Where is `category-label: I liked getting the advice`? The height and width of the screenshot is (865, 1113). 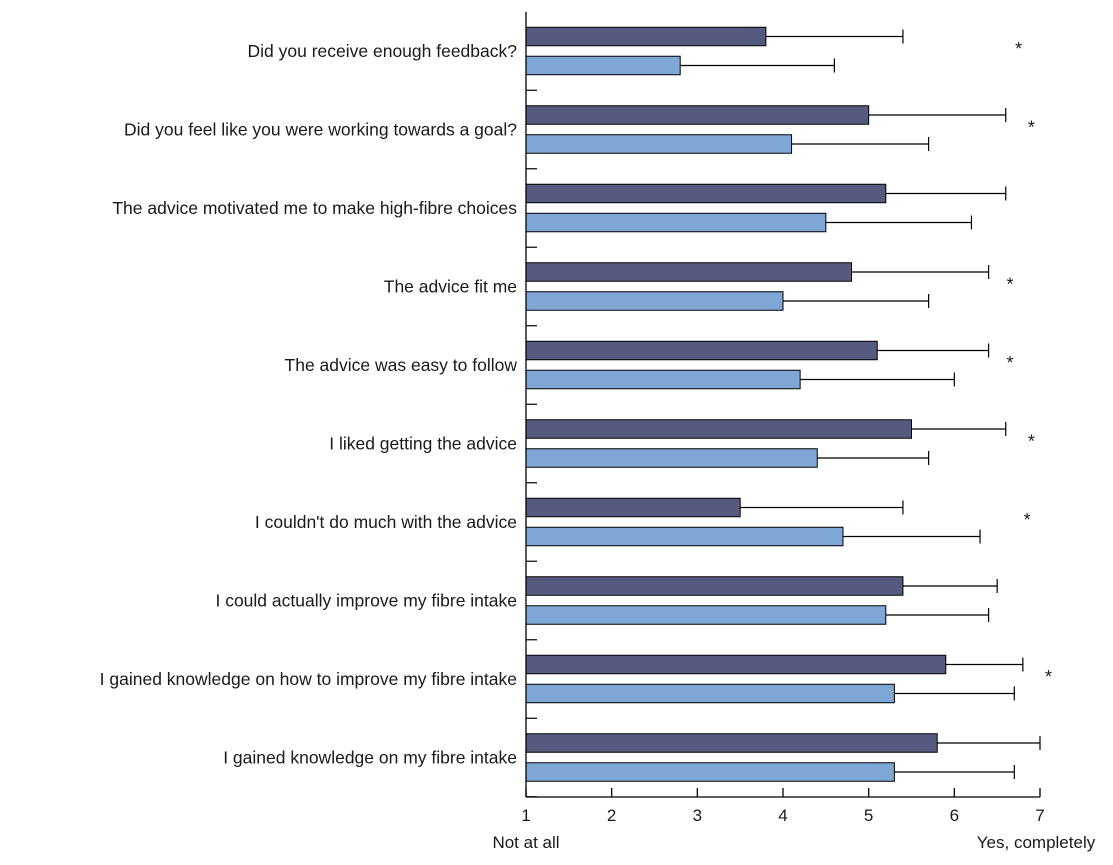 category-label: I liked getting the advice is located at coordinates (423, 444).